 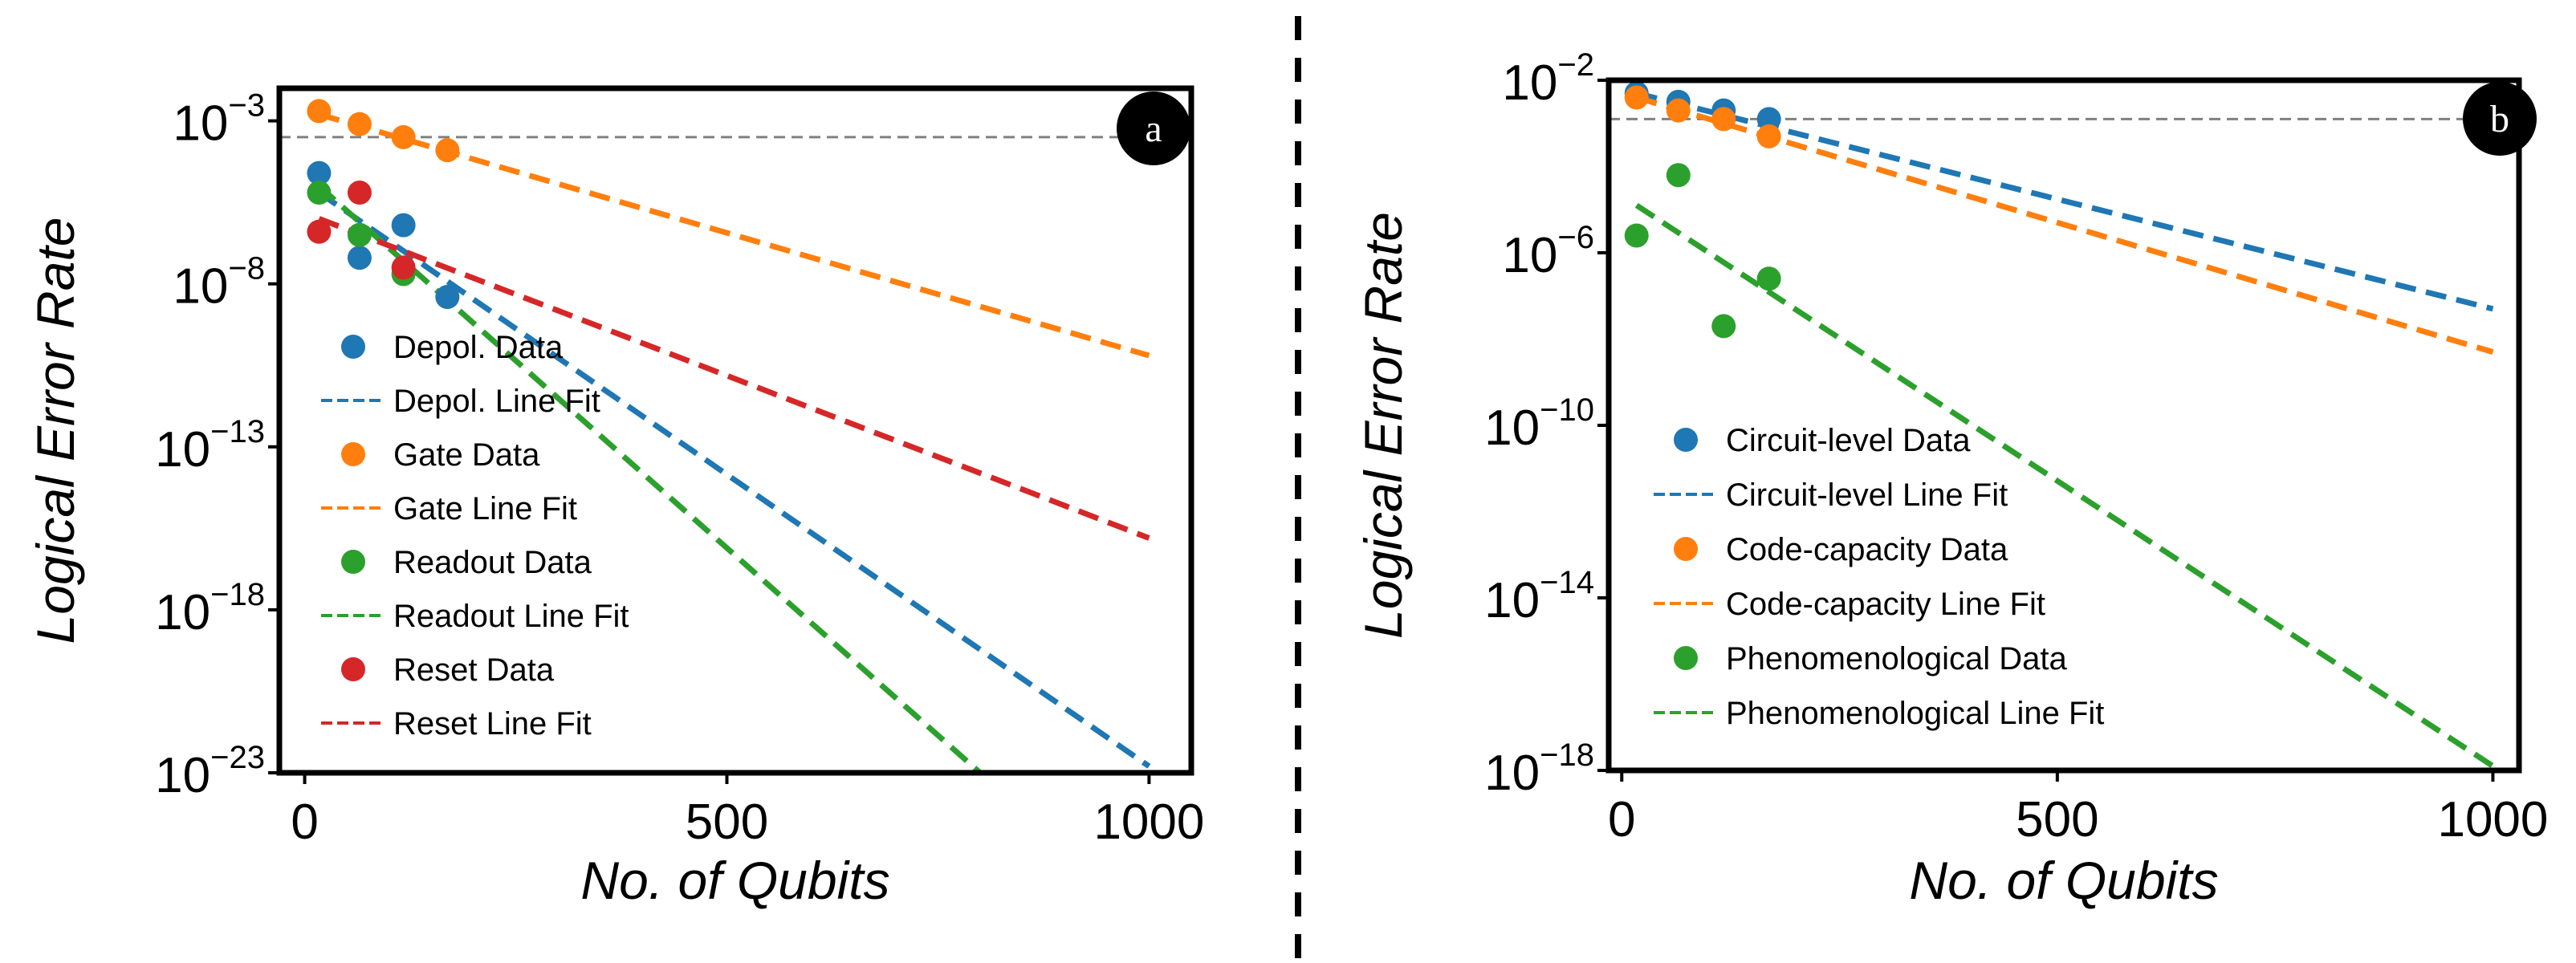 I want to click on legend-label: Phenomenological Line Fit, so click(x=1915, y=713).